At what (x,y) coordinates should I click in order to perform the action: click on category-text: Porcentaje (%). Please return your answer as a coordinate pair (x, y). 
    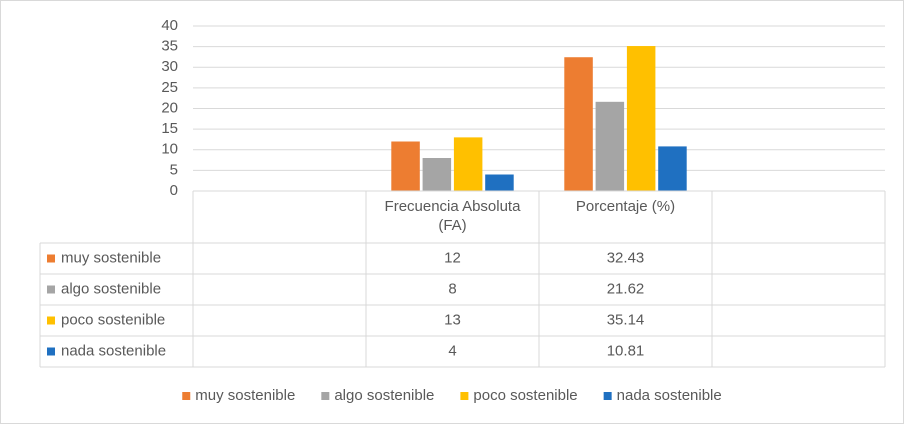
    Looking at the image, I should click on (625, 206).